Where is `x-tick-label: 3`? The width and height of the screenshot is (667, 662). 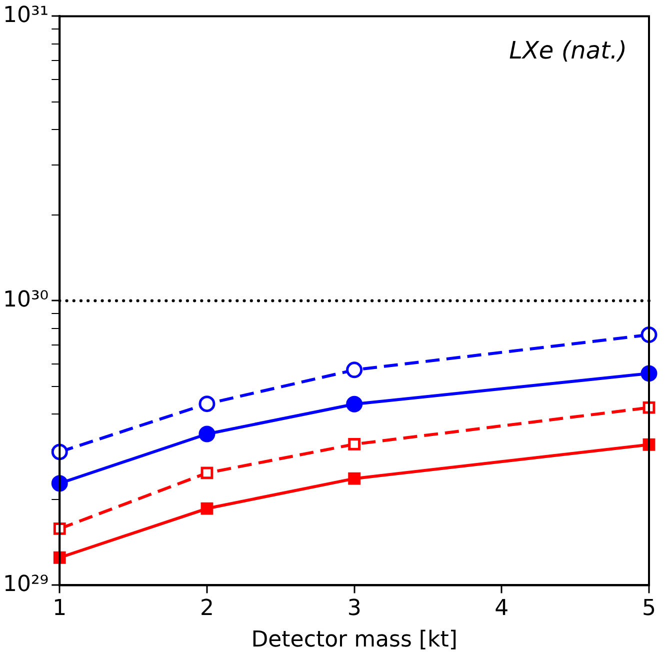 x-tick-label: 3 is located at coordinates (354, 609).